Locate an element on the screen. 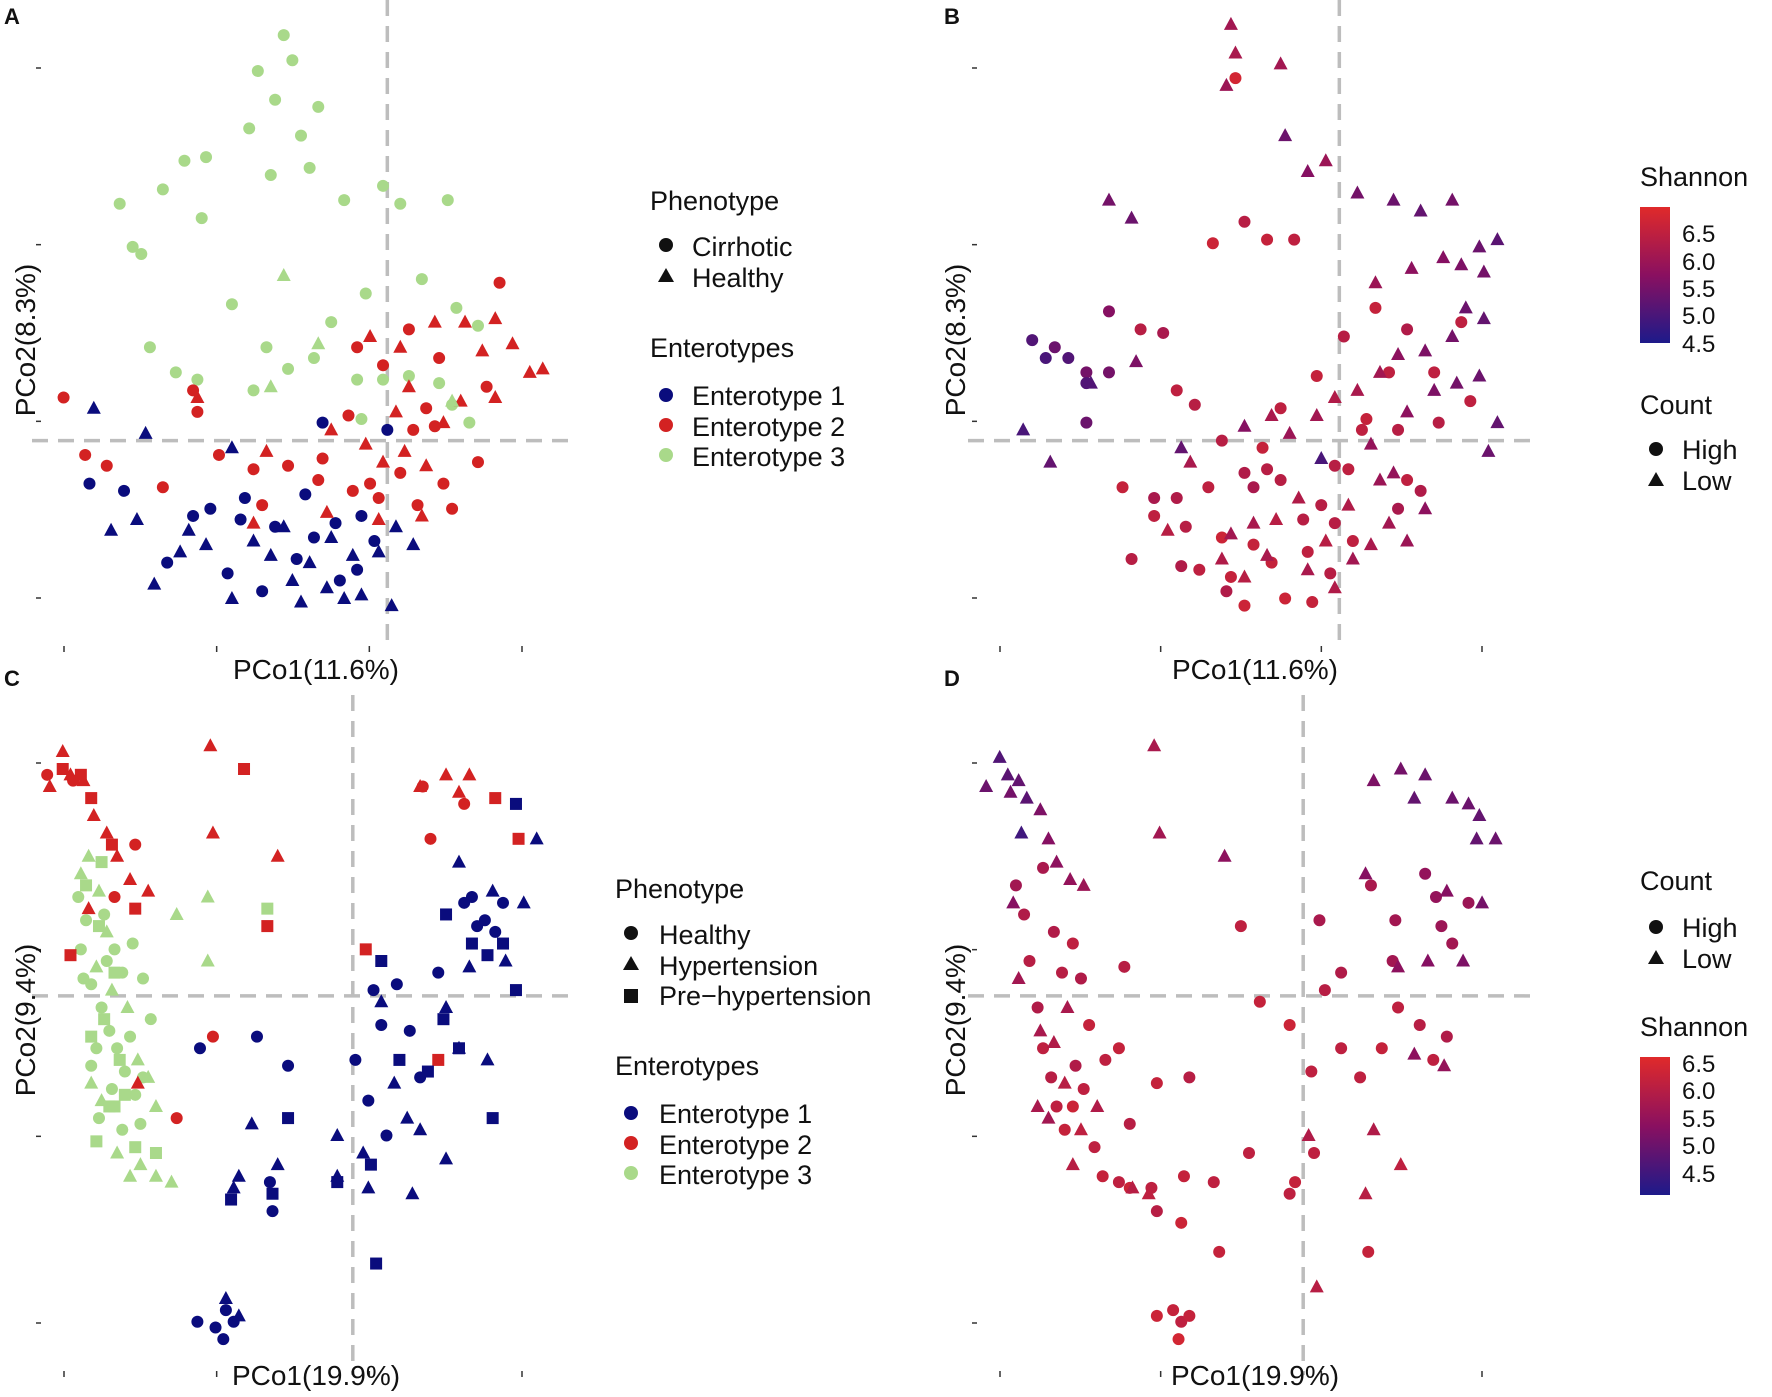 The width and height of the screenshot is (1772, 1397). legend-b-shape-title: Count is located at coordinates (1676, 405).